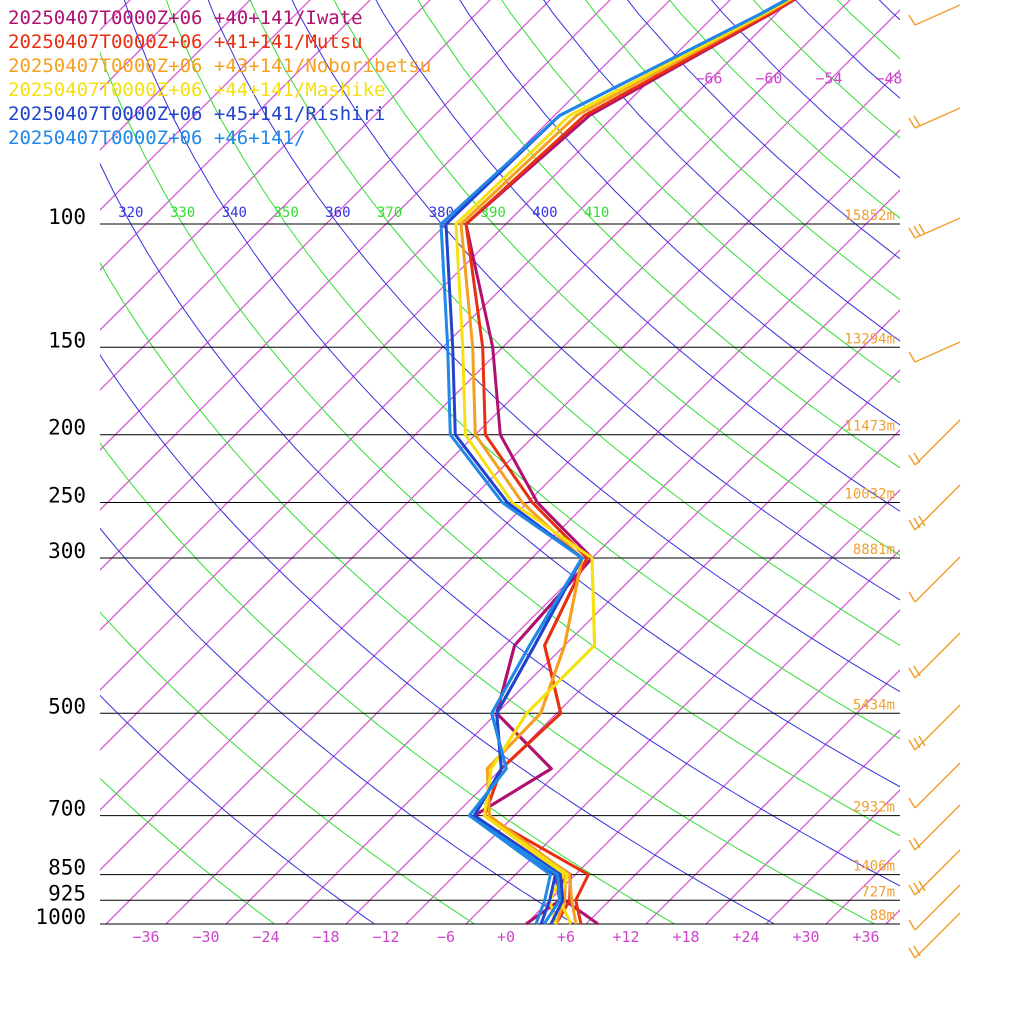 The width and height of the screenshot is (1024, 1024). Describe the element at coordinates (745, 937) in the screenshot. I see `x-tick-label: +24` at that location.